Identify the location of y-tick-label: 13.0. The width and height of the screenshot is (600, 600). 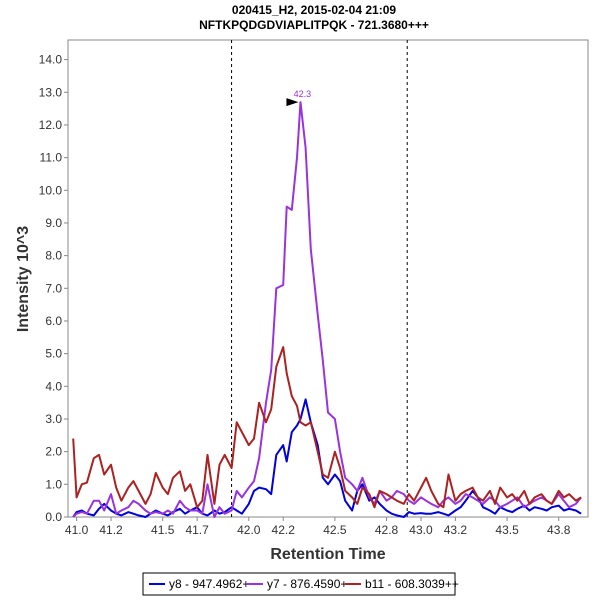
(51, 92).